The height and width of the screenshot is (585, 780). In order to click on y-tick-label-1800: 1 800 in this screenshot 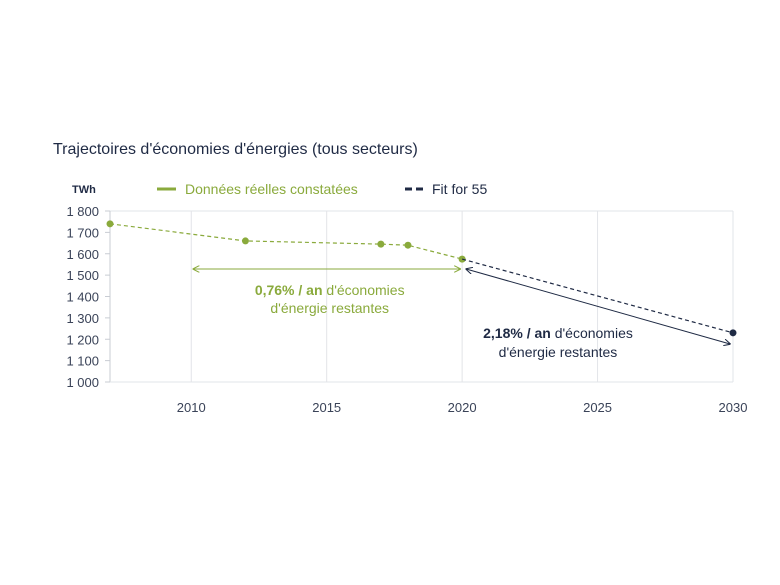, I will do `click(82, 211)`.